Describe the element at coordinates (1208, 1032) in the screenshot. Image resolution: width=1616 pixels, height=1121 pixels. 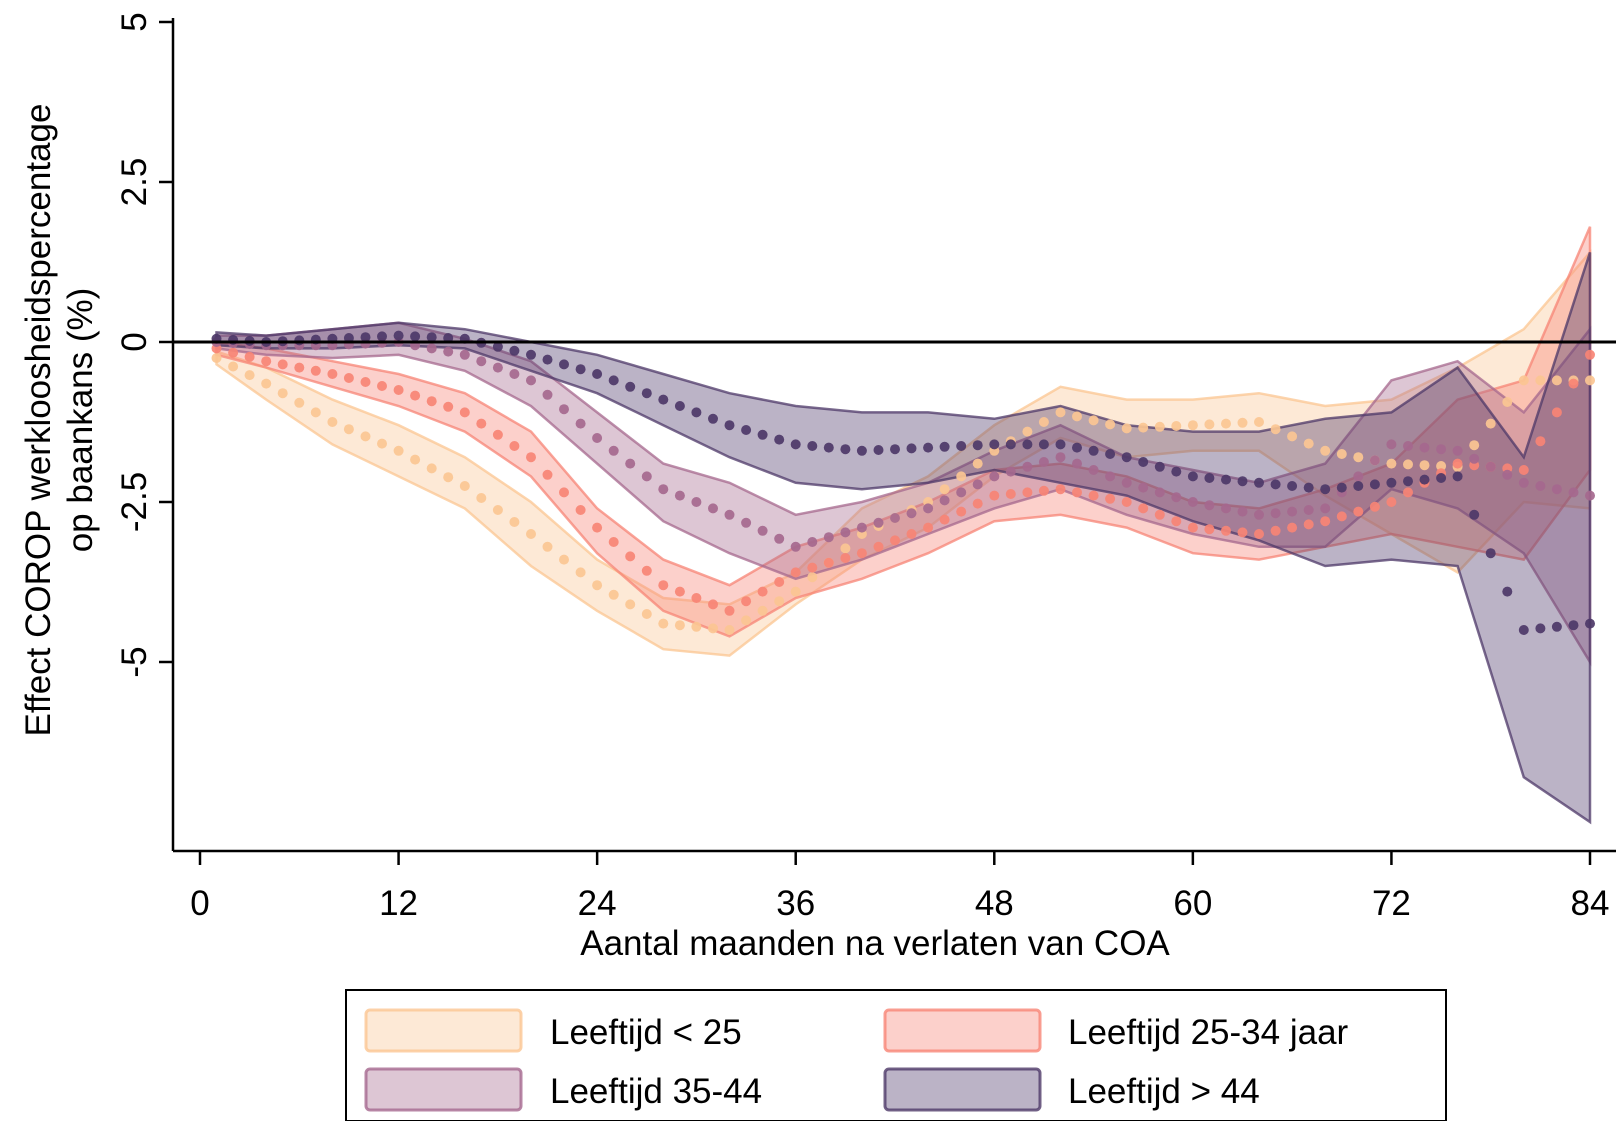
I see `legend-label-age-25-34: Leeftijd 25-34 jaar` at that location.